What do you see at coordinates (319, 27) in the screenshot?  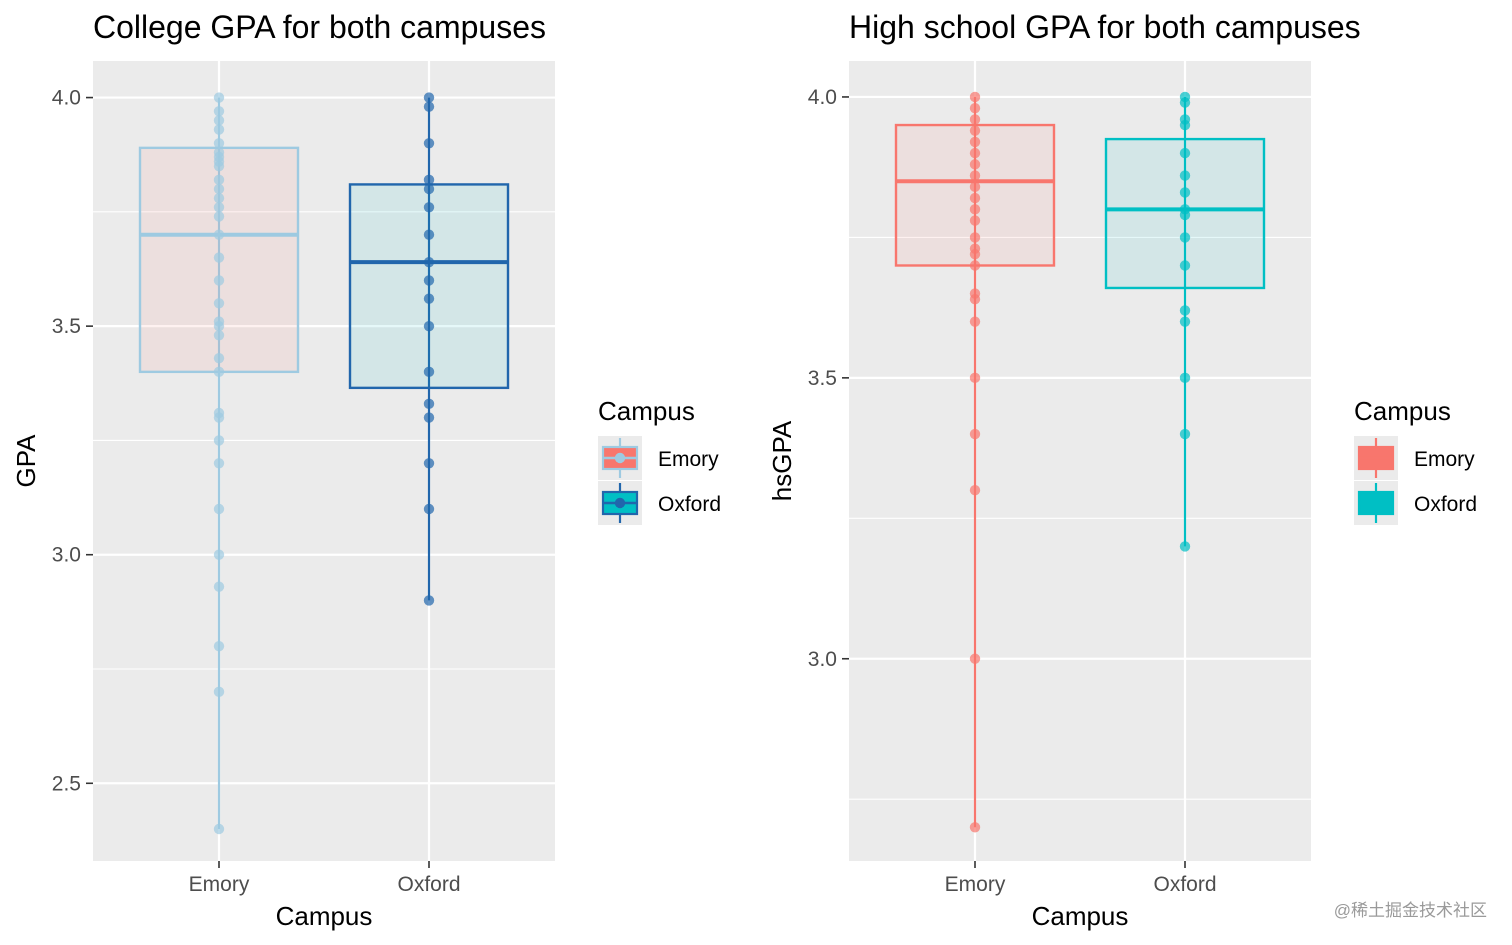 I see `chart-title: College GPA for both campuses` at bounding box center [319, 27].